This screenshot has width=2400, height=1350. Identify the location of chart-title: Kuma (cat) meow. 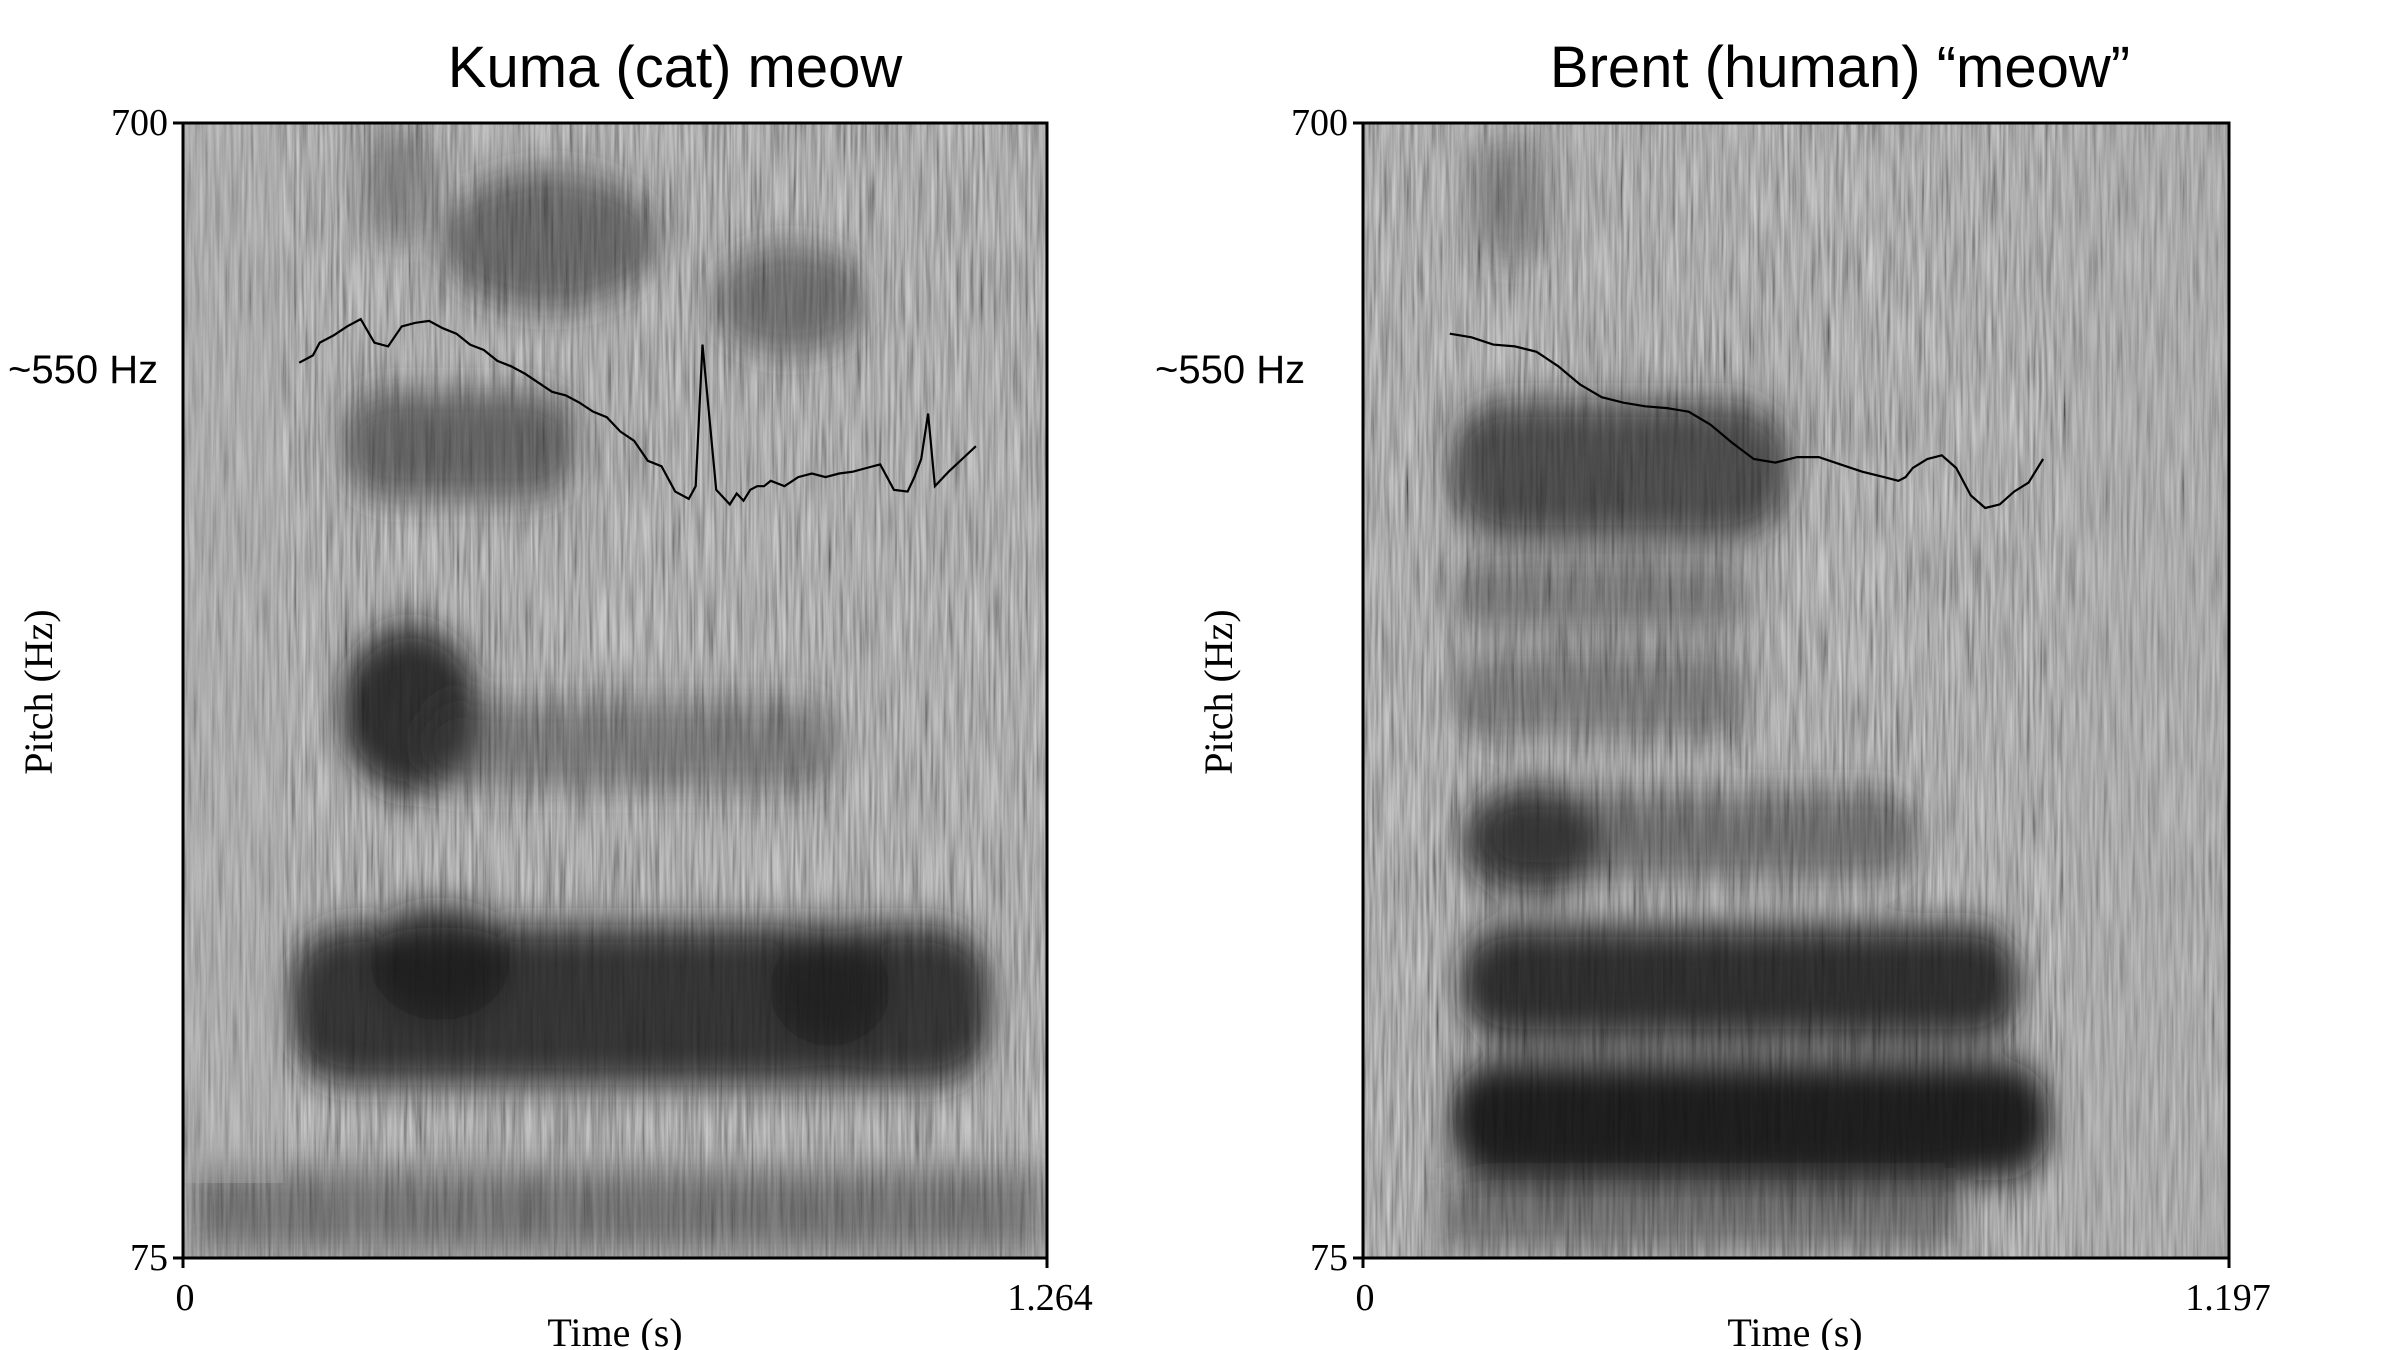
(676, 67).